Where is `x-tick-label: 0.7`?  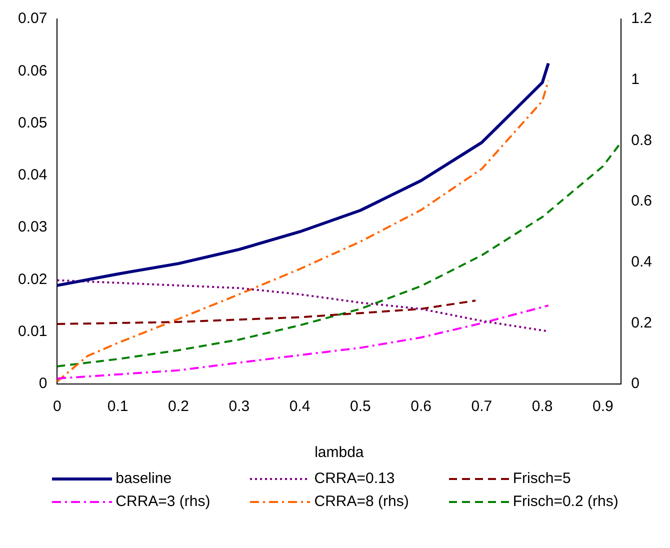
x-tick-label: 0.7 is located at coordinates (481, 407).